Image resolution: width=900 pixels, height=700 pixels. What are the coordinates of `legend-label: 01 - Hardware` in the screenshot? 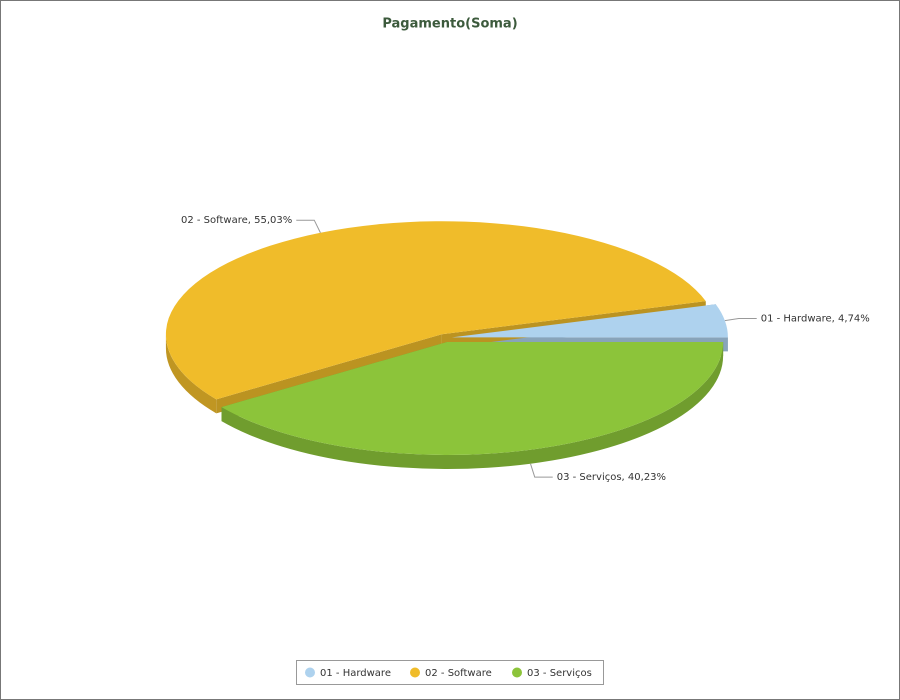 It's located at (355, 673).